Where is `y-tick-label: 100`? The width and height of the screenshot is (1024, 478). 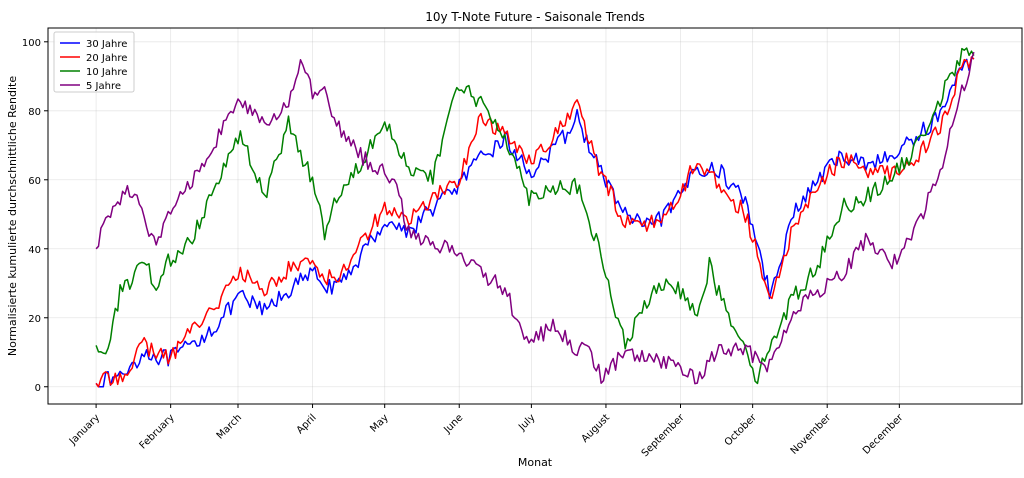
y-tick-label: 100 is located at coordinates (31, 43).